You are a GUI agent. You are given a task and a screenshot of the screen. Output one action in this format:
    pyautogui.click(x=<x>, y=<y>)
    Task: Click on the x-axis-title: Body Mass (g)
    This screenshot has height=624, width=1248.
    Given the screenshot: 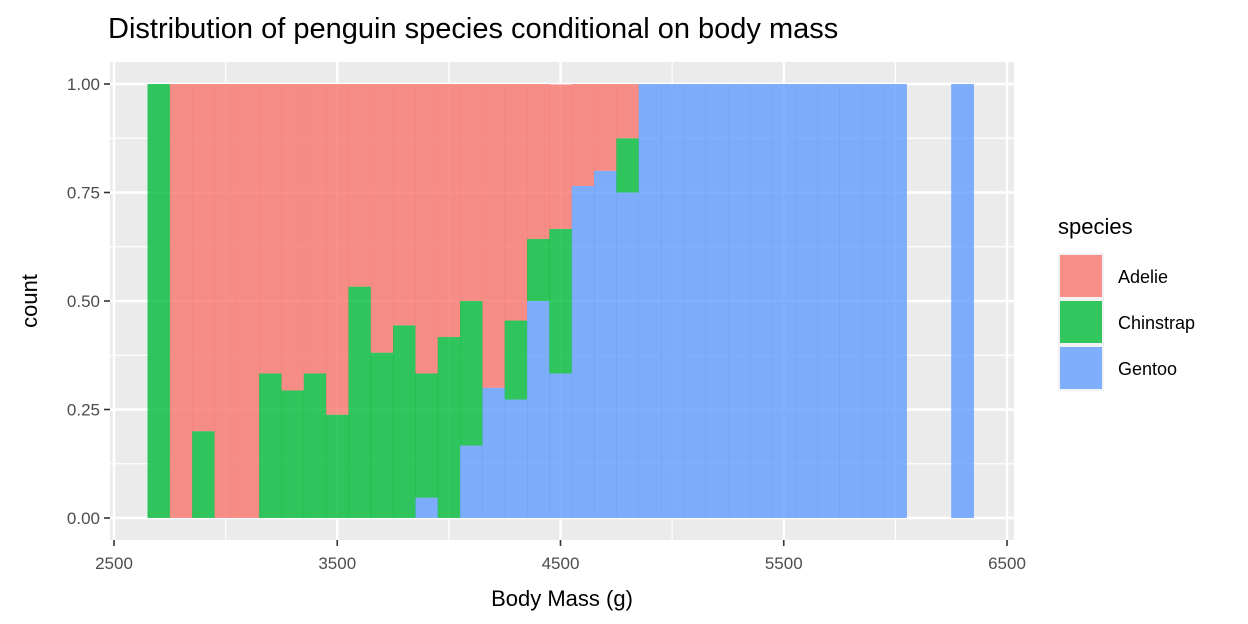 What is the action you would take?
    pyautogui.click(x=562, y=598)
    